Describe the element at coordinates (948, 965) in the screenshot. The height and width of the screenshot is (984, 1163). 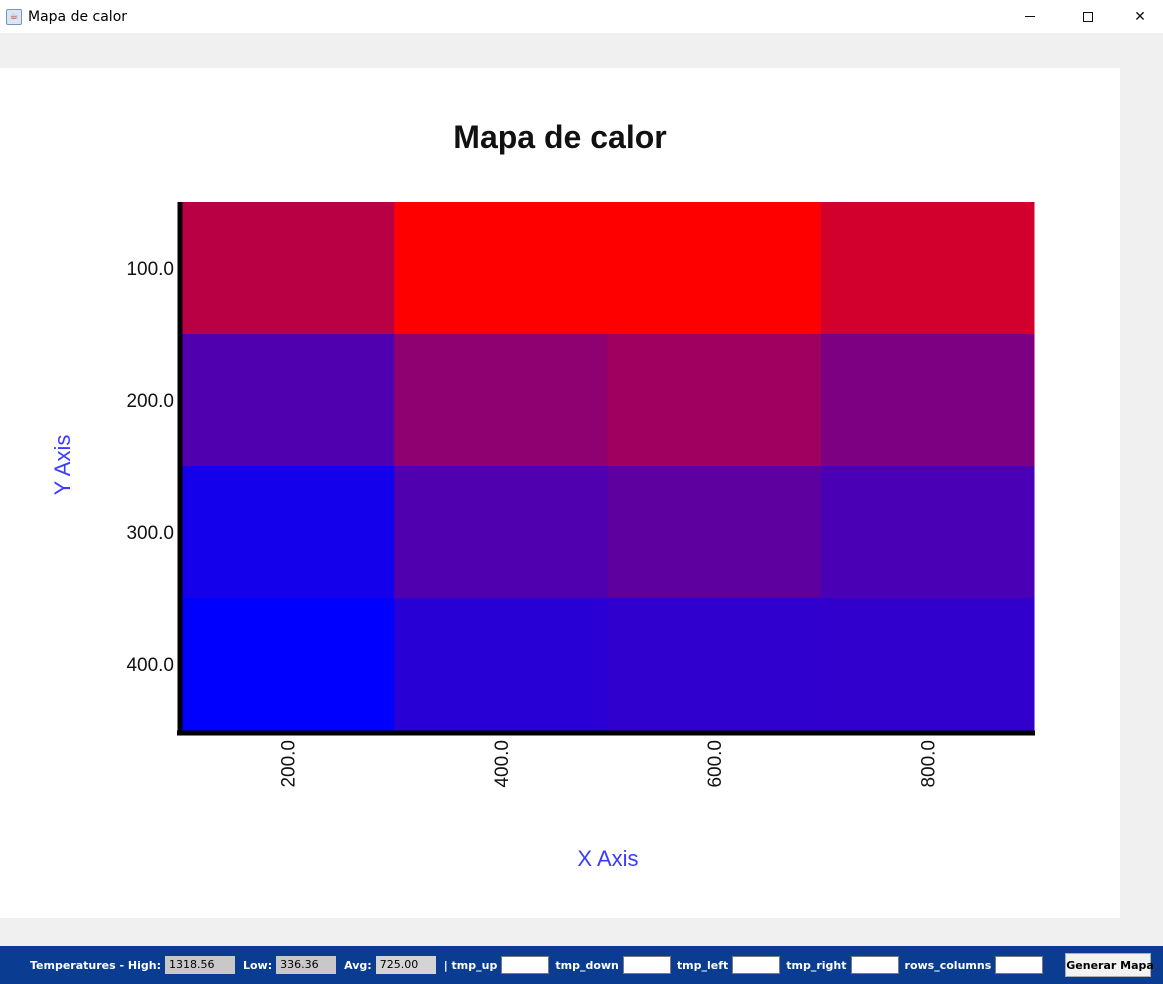
I see `rows-columns-label: rows_columns` at that location.